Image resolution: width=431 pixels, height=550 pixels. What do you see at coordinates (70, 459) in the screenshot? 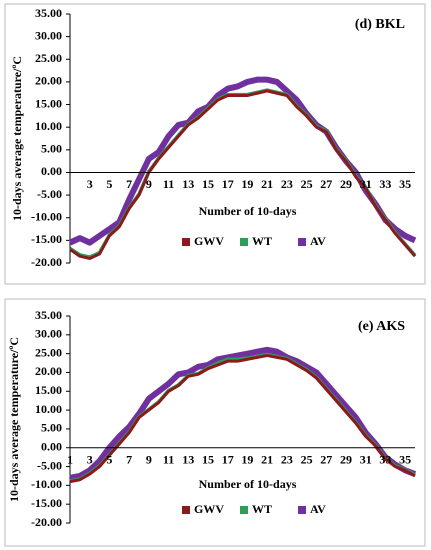
I see `x-tick-label: 1` at bounding box center [70, 459].